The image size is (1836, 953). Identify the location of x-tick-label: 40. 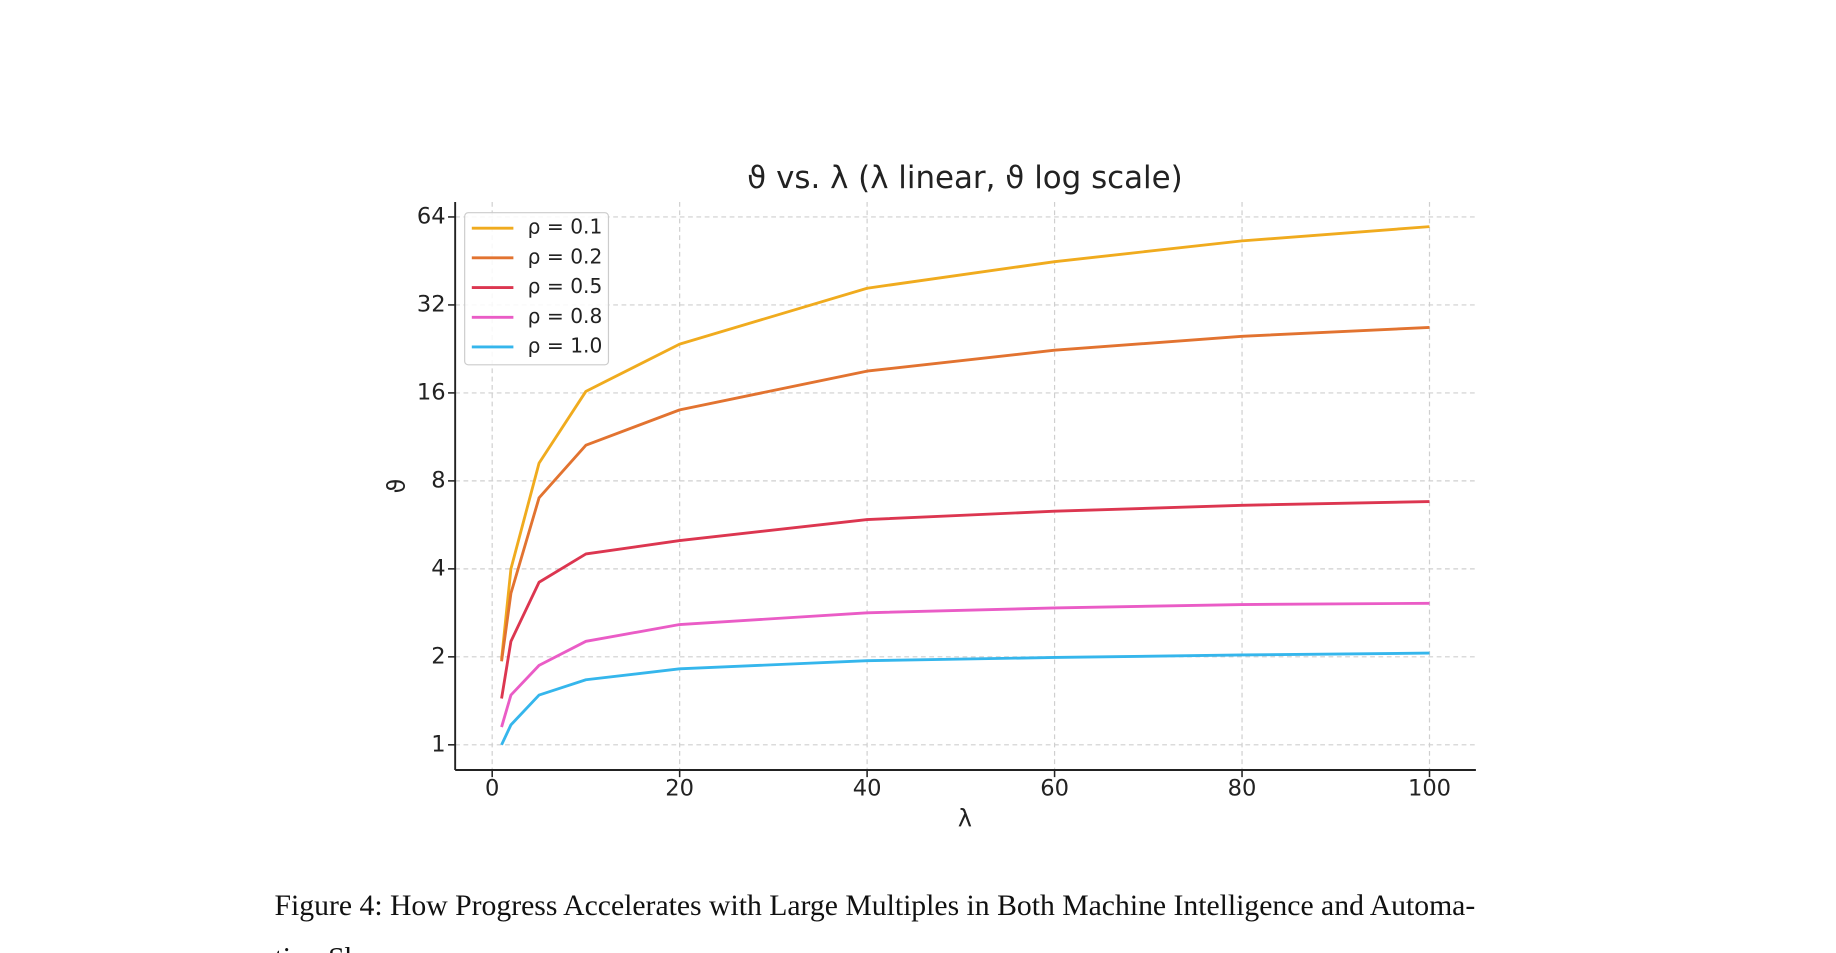
(867, 789).